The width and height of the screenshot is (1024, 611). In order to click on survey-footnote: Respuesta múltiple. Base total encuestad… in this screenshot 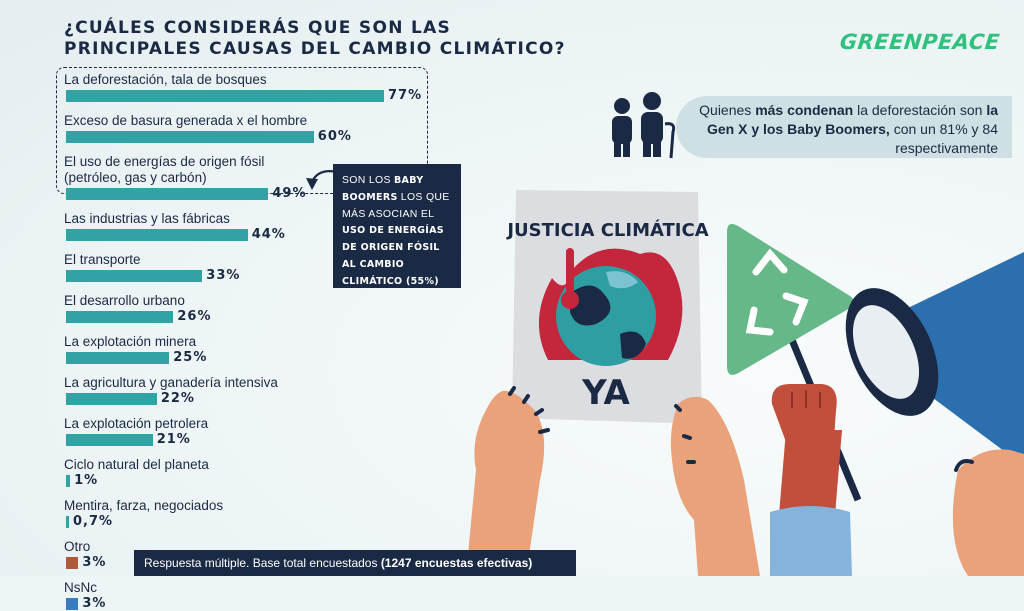, I will do `click(355, 563)`.